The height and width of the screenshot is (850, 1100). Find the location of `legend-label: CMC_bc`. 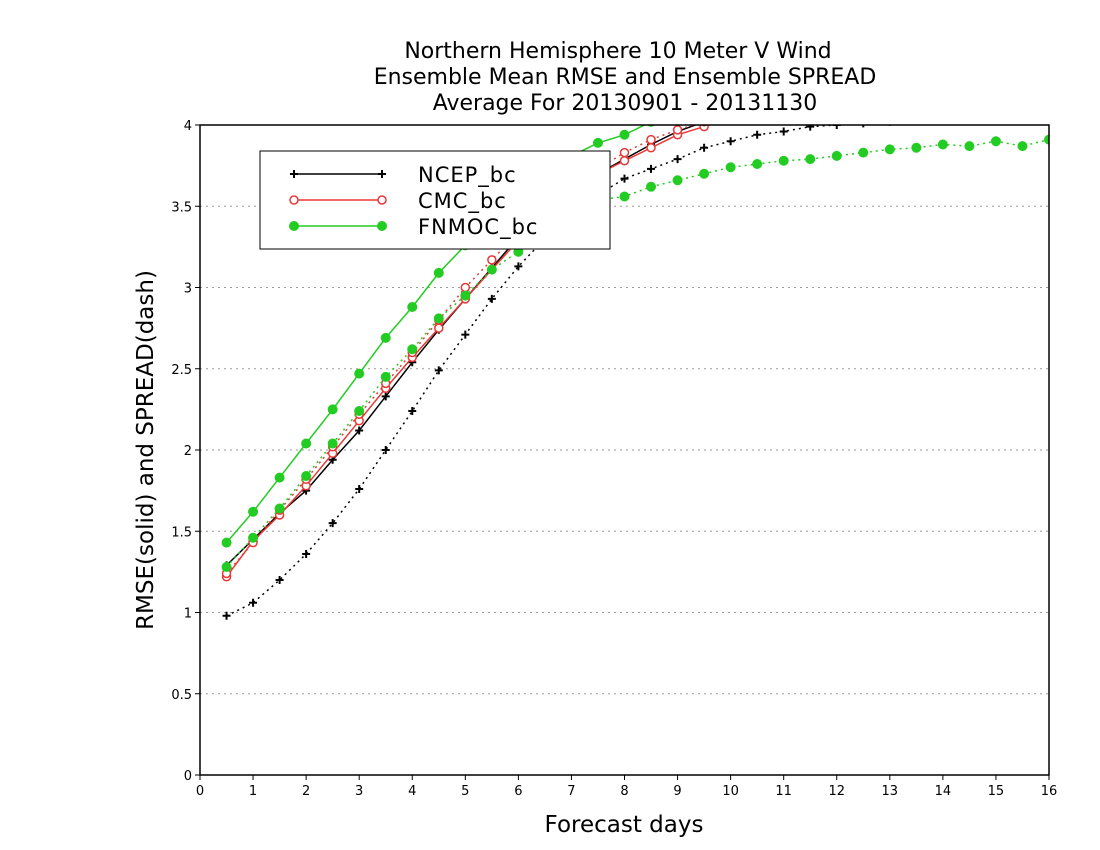

legend-label: CMC_bc is located at coordinates (462, 201).